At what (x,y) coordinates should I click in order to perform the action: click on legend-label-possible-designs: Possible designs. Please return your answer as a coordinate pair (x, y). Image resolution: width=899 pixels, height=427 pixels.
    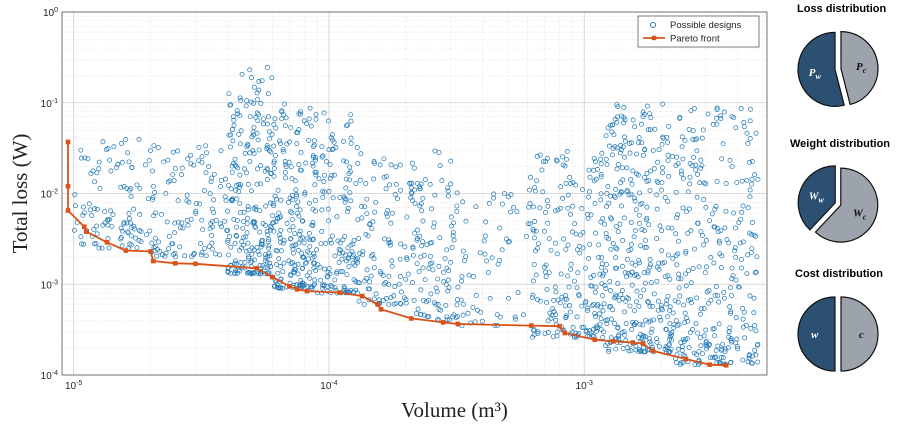
    Looking at the image, I should click on (706, 25).